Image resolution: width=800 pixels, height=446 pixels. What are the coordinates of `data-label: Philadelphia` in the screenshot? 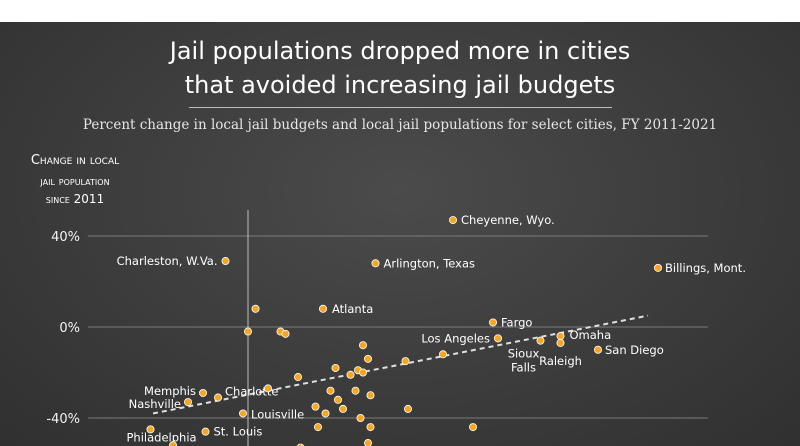 It's located at (162, 437).